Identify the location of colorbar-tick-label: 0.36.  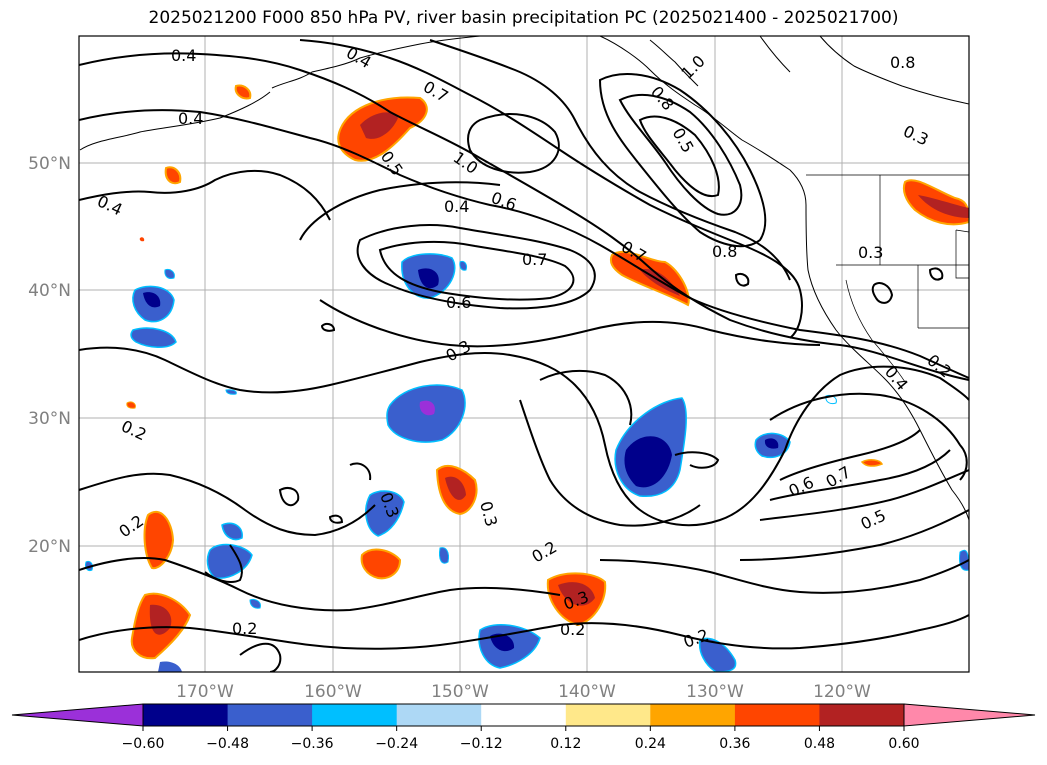
(734, 744).